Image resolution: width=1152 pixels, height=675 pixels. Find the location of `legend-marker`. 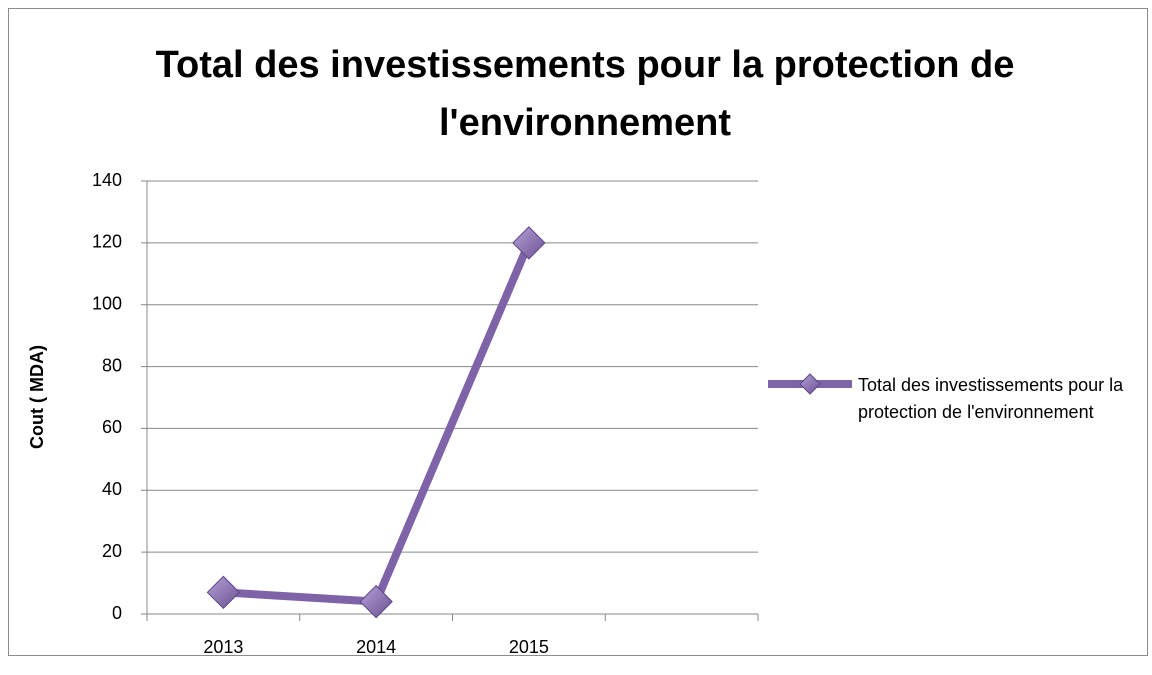

legend-marker is located at coordinates (810, 384).